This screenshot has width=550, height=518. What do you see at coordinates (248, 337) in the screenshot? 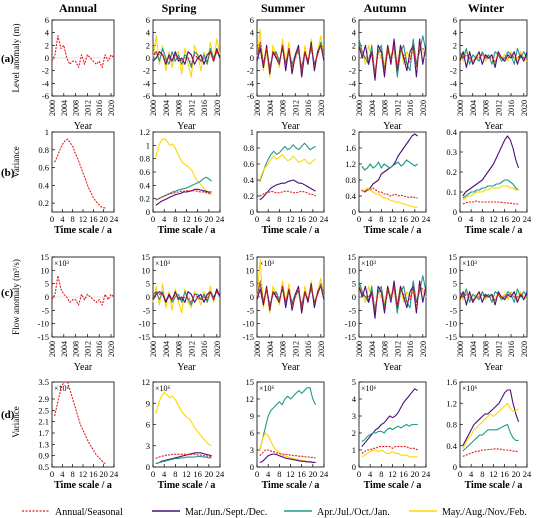
I see `y-tick-label: -15` at bounding box center [248, 337].